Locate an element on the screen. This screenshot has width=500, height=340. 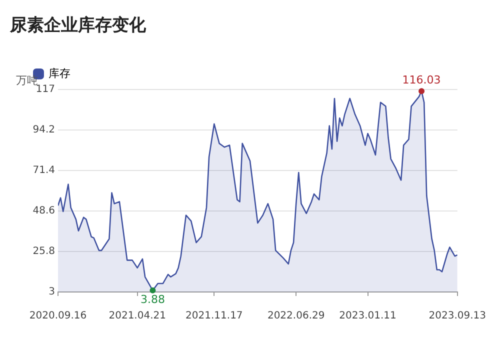
x-tick-label: 2020.09.16 is located at coordinates (58, 316).